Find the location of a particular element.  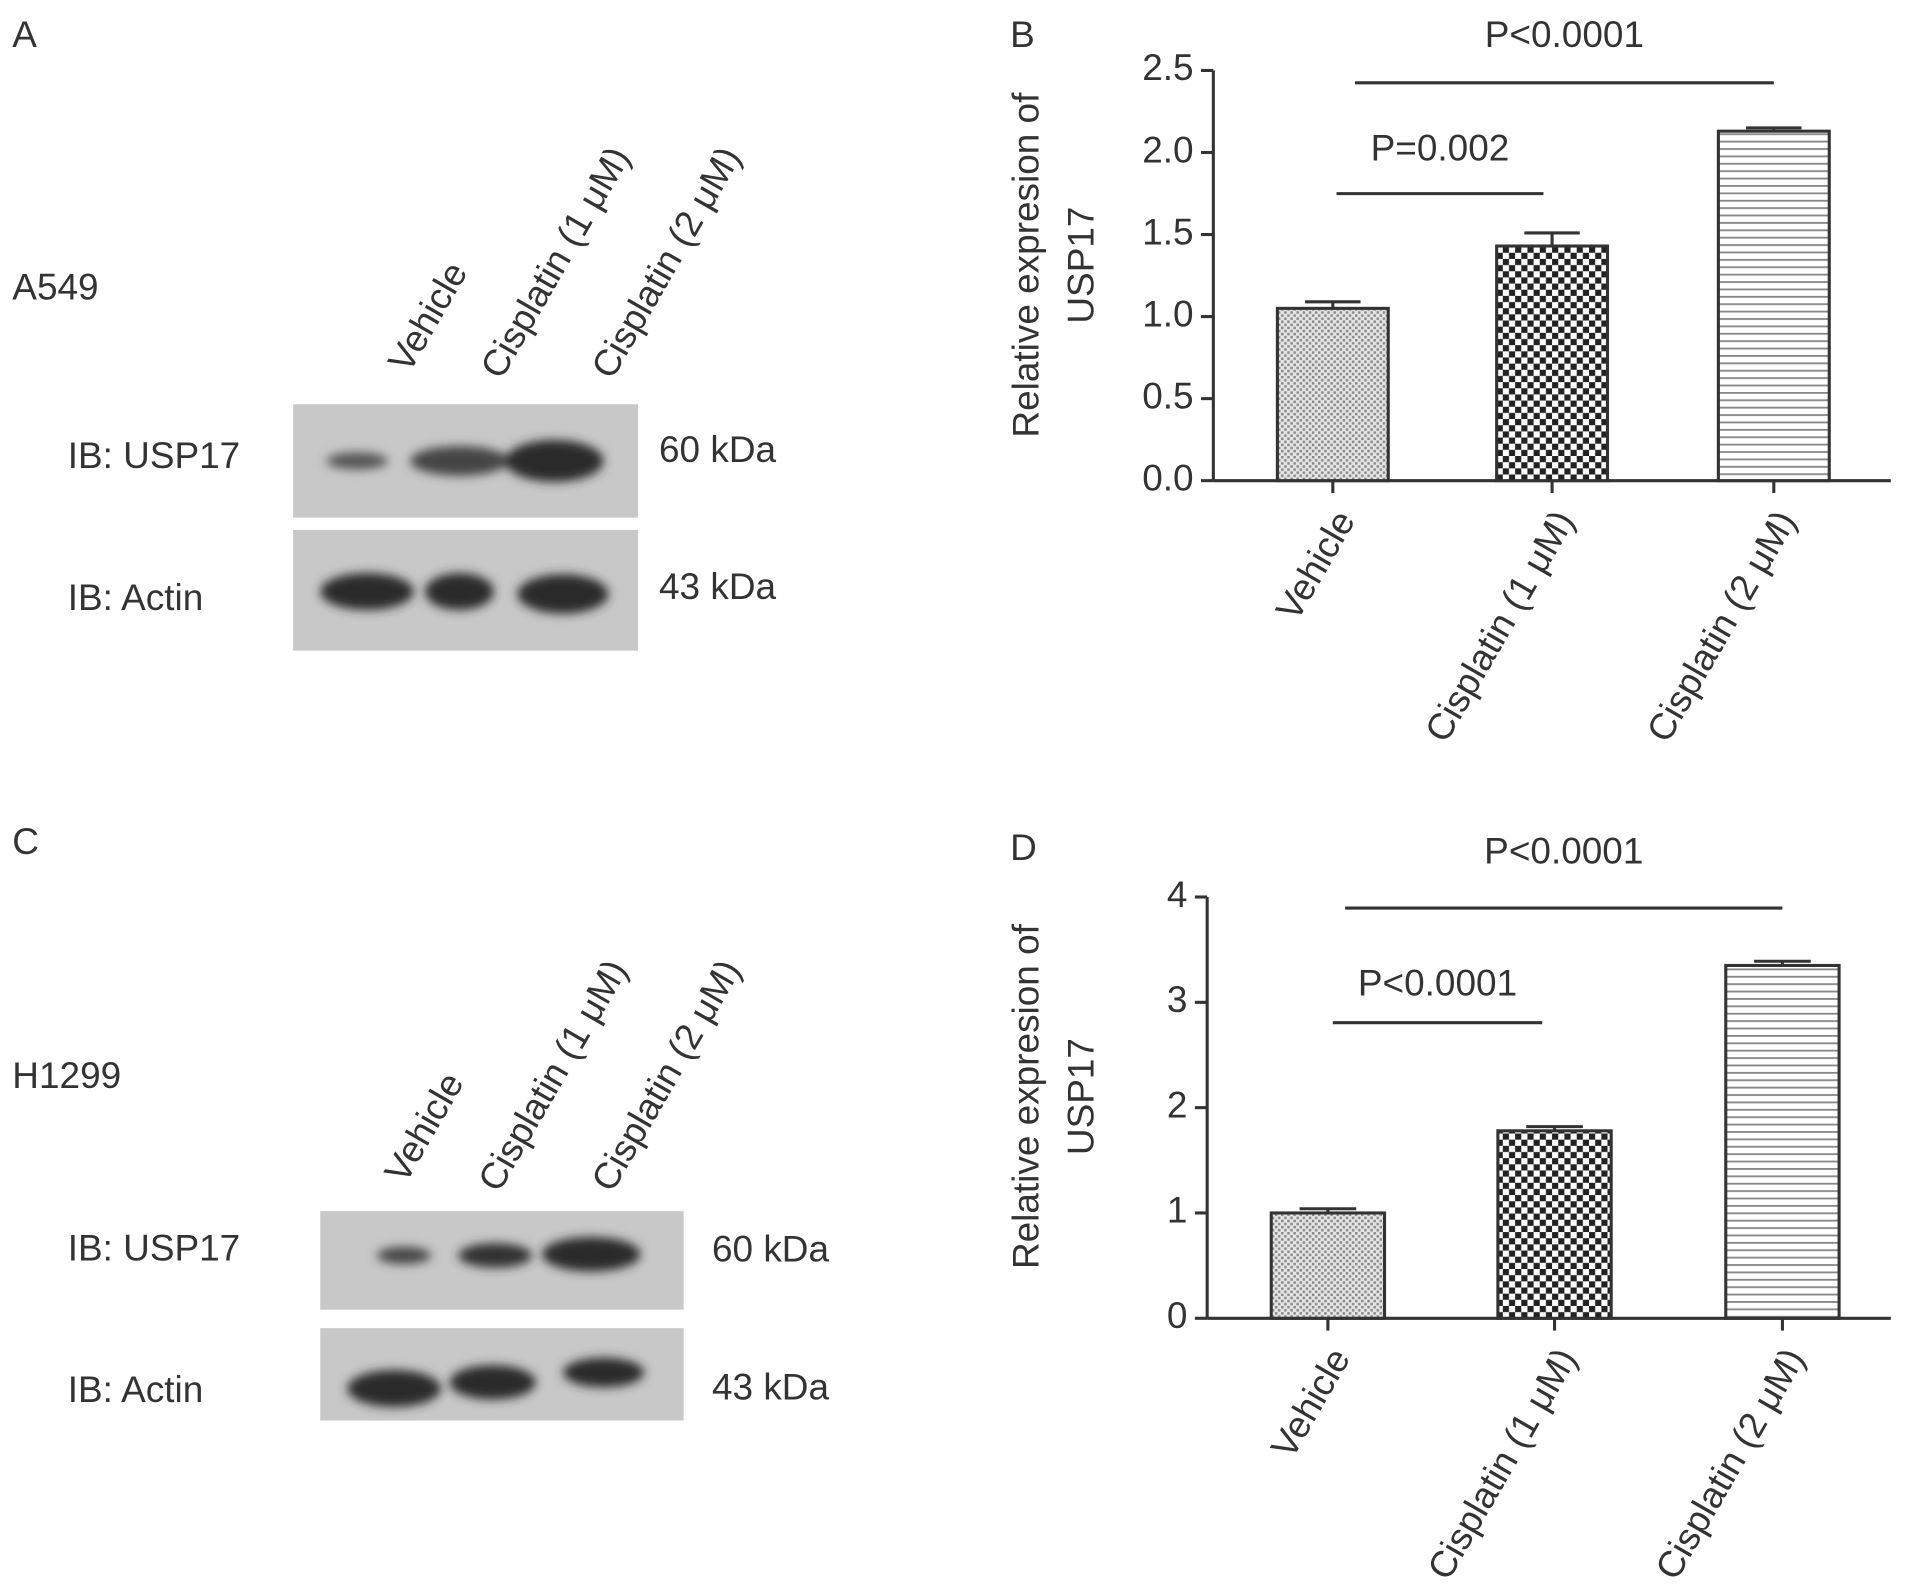

panel-letter: B is located at coordinates (1022, 34).